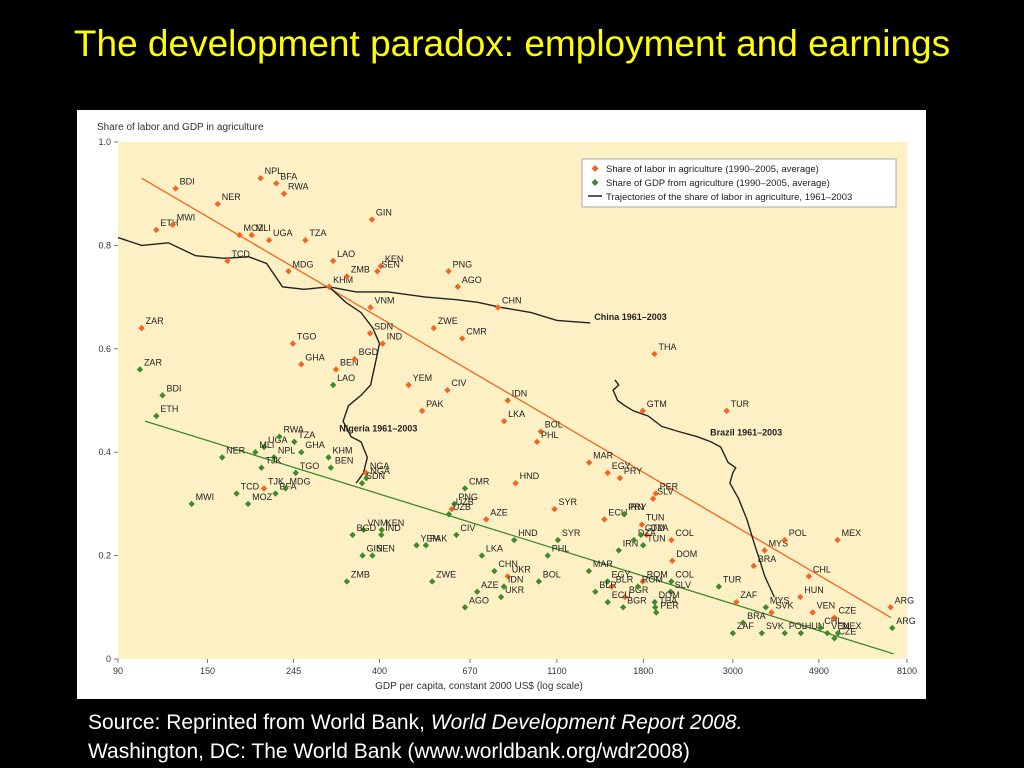 The width and height of the screenshot is (1024, 768). What do you see at coordinates (381, 266) in the screenshot?
I see `labor-point-ken` at bounding box center [381, 266].